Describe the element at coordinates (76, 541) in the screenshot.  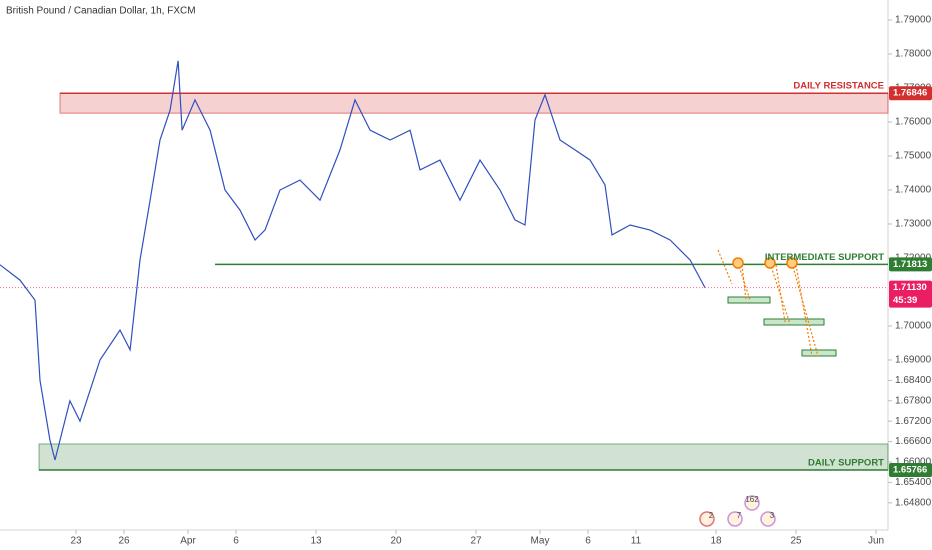
I see `x-tick-label: 23` at that location.